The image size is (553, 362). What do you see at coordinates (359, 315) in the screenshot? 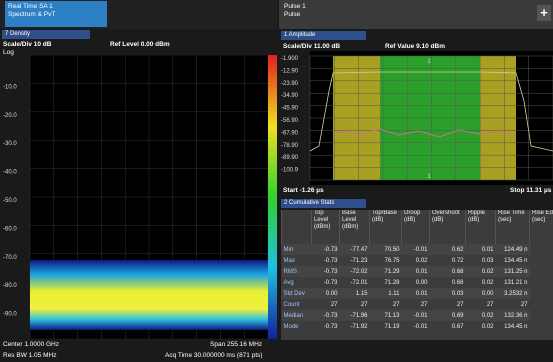
I see `stats-cell: -71.96` at bounding box center [359, 315].